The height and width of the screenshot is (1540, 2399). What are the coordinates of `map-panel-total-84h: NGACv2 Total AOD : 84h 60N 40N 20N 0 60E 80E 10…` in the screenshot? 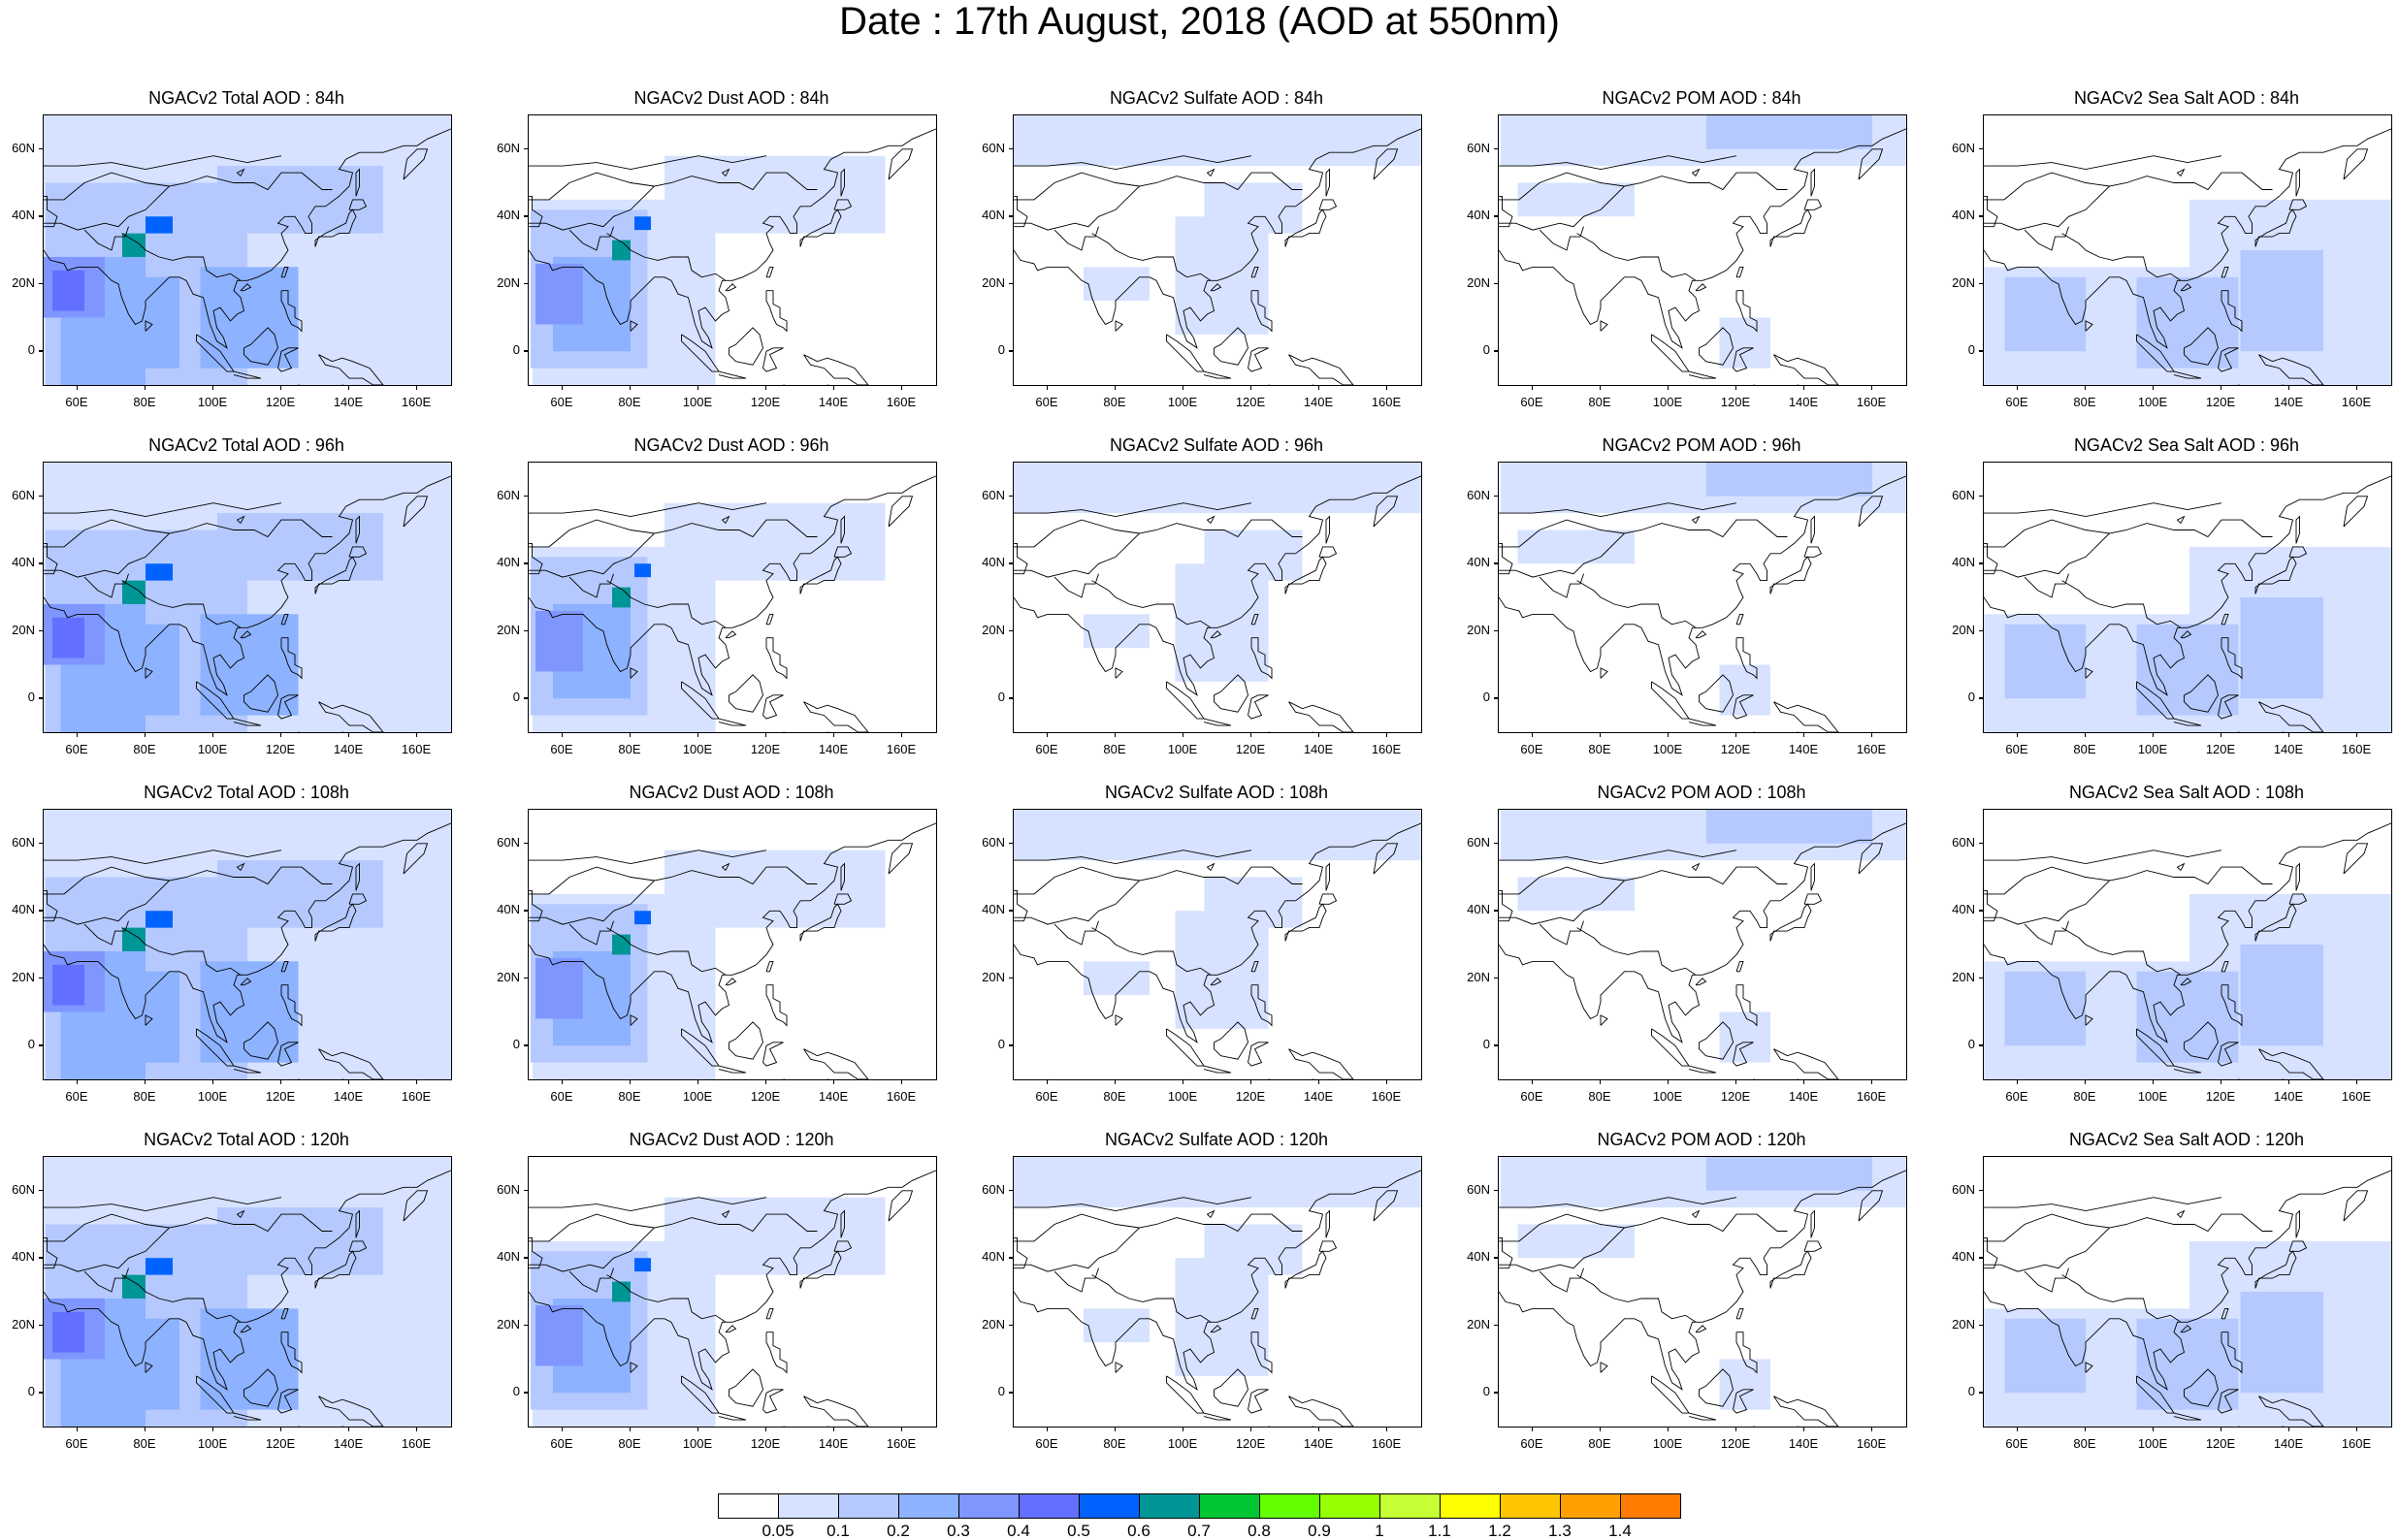 It's located at (240, 260).